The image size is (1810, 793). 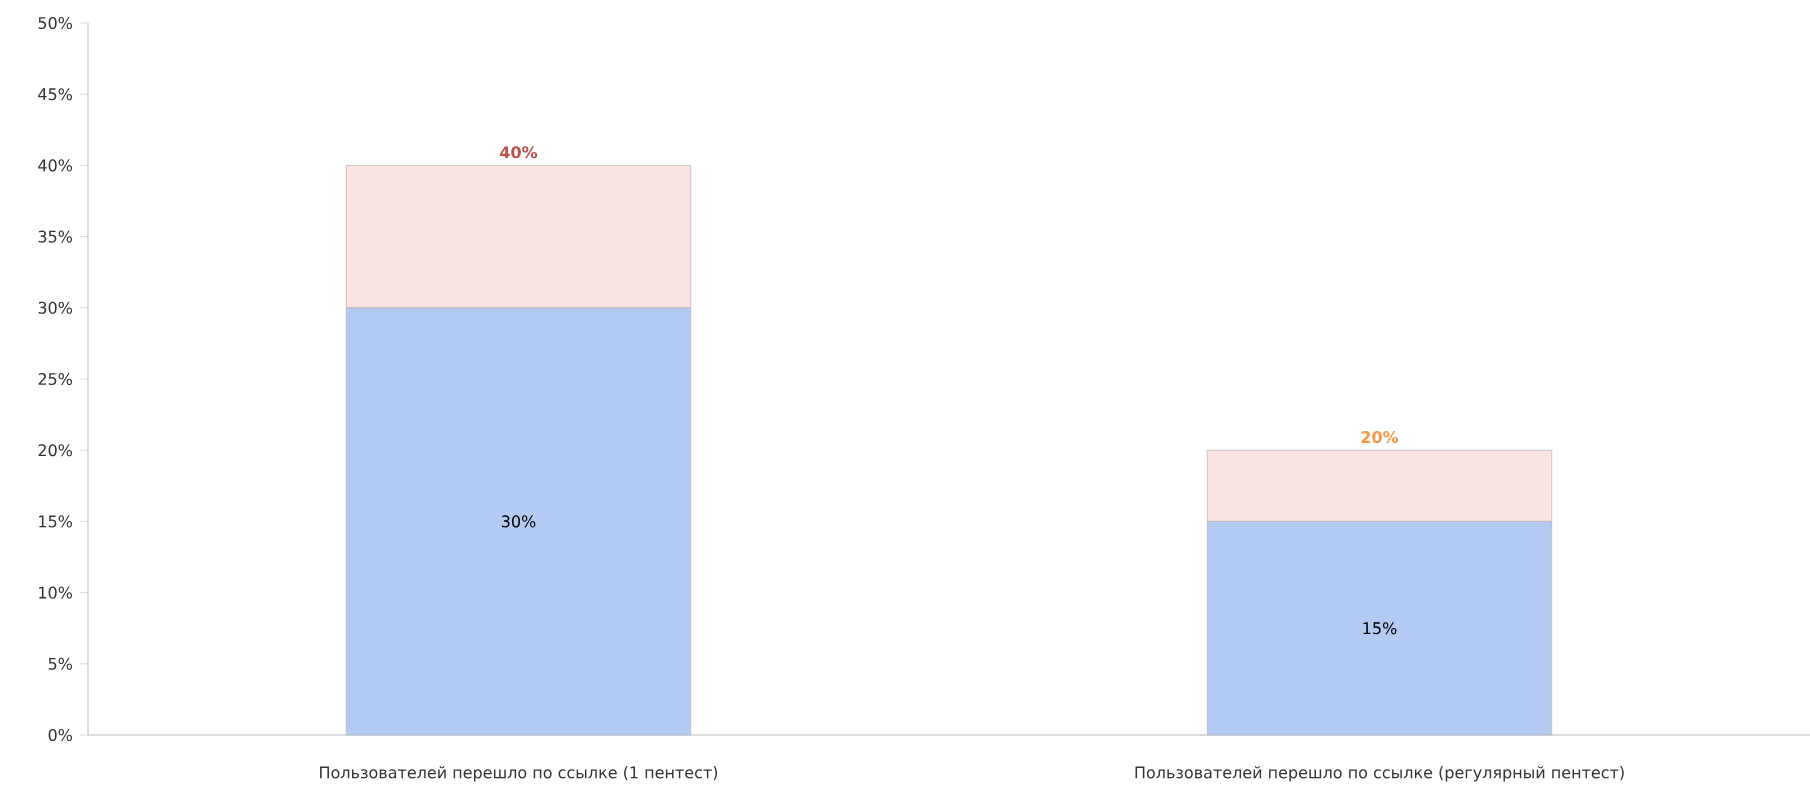 What do you see at coordinates (55, 307) in the screenshot?
I see `y-tick-label: 30%` at bounding box center [55, 307].